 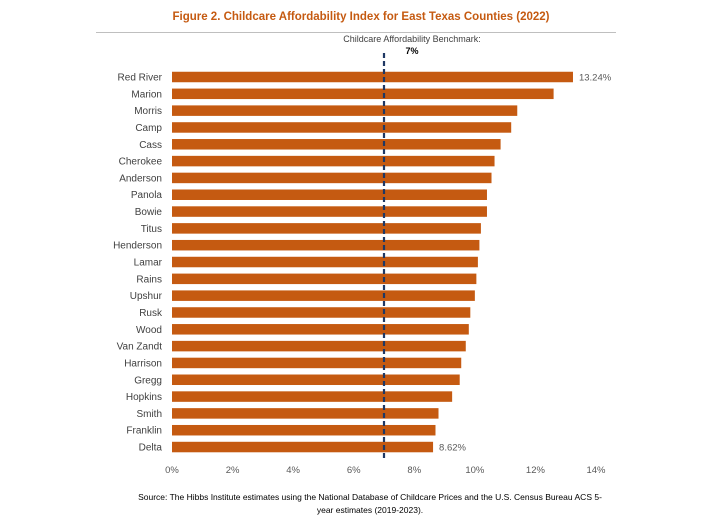 I want to click on category-label: Panola, so click(x=147, y=195).